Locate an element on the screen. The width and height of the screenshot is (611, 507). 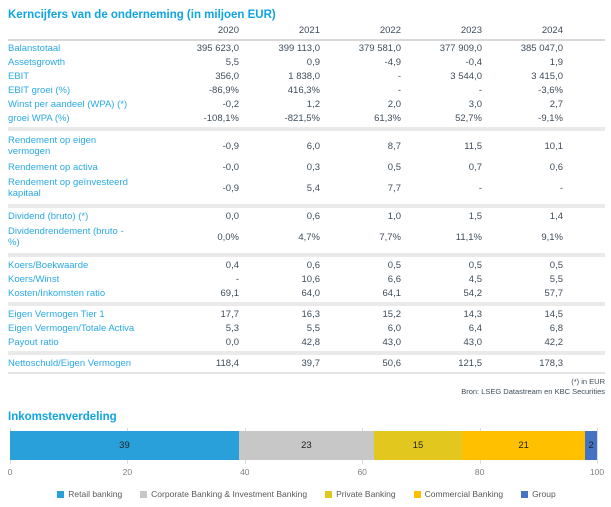
legend-item-private-banking: Private Banking is located at coordinates (360, 494).